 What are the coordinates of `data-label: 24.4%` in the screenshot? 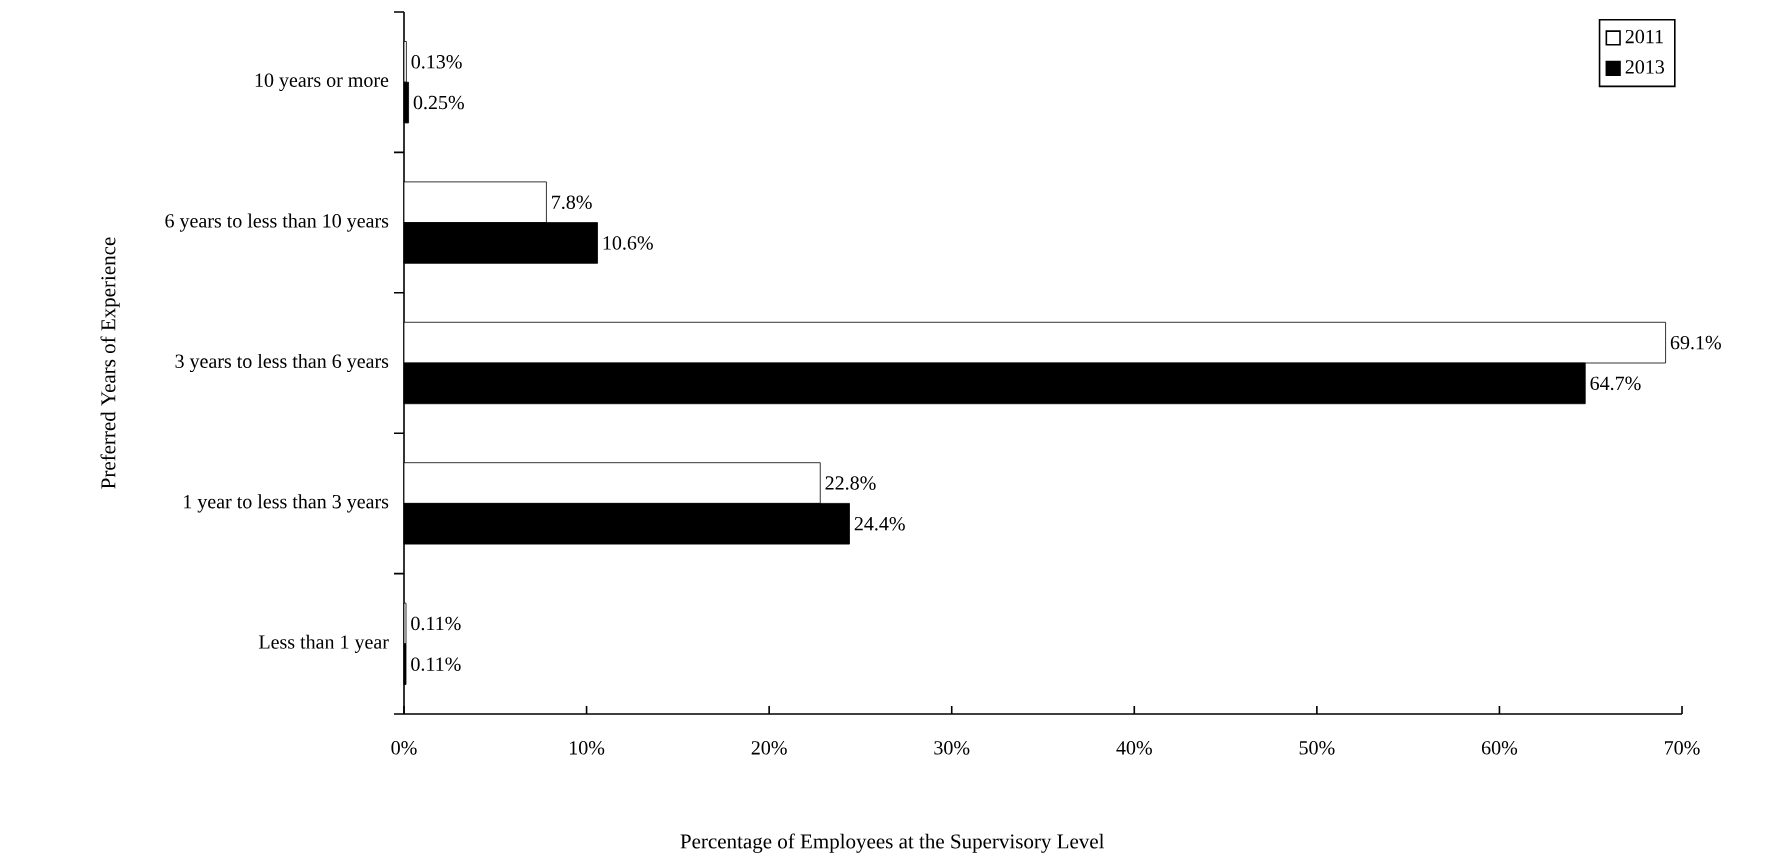 It's located at (879, 523).